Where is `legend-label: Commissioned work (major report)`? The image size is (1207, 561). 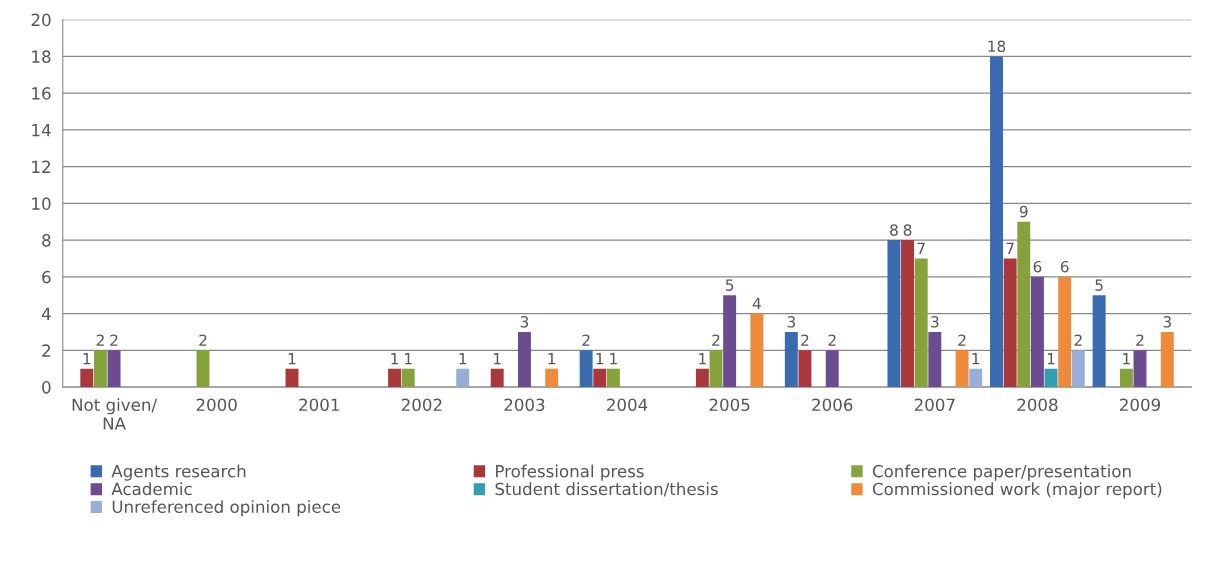
legend-label: Commissioned work (major report) is located at coordinates (1017, 490).